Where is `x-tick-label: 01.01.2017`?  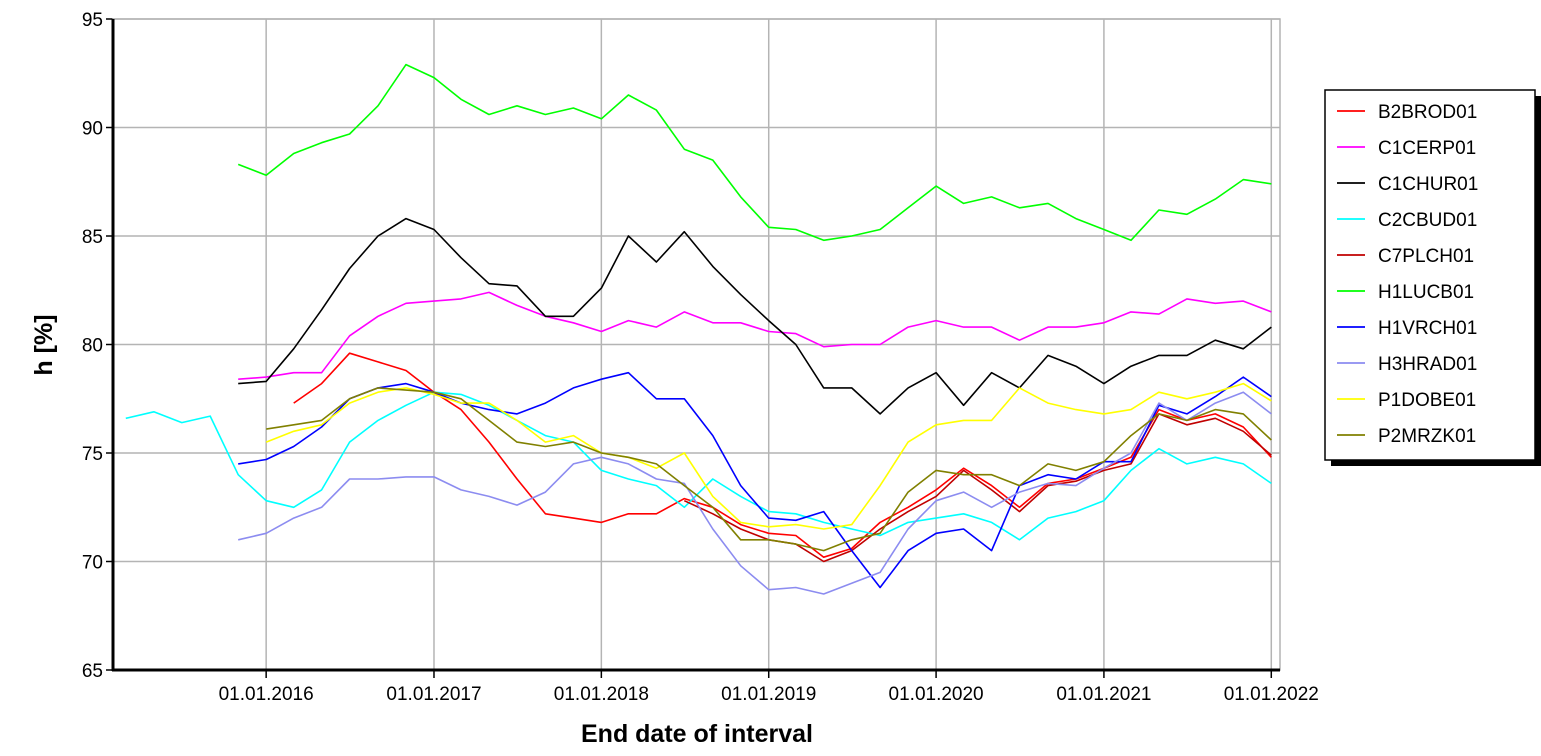 x-tick-label: 01.01.2017 is located at coordinates (433, 694).